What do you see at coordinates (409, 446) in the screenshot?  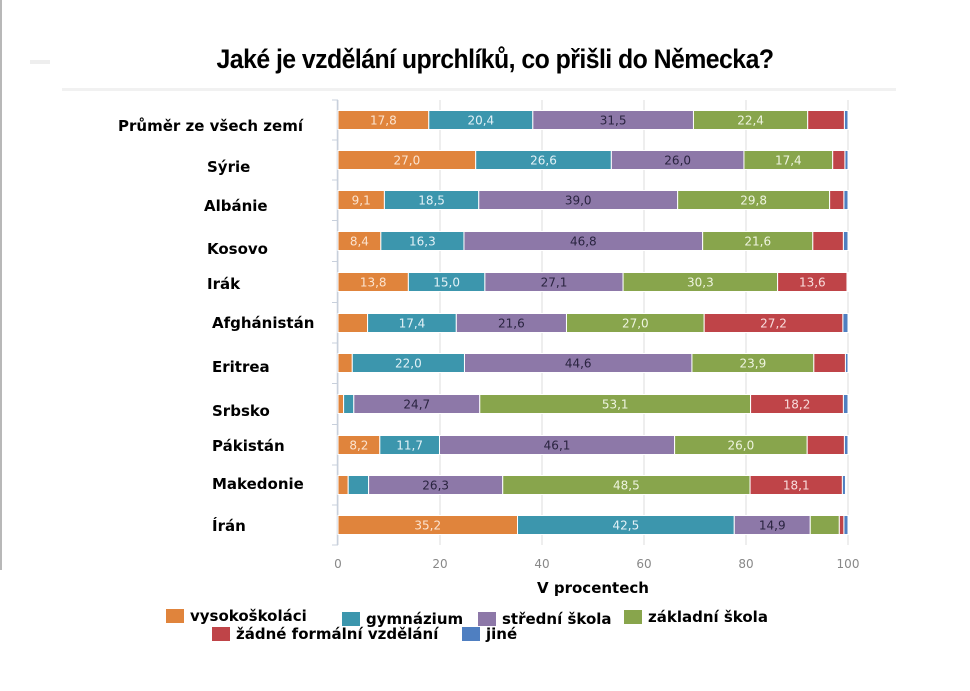 I see `data-label: 11,7` at bounding box center [409, 446].